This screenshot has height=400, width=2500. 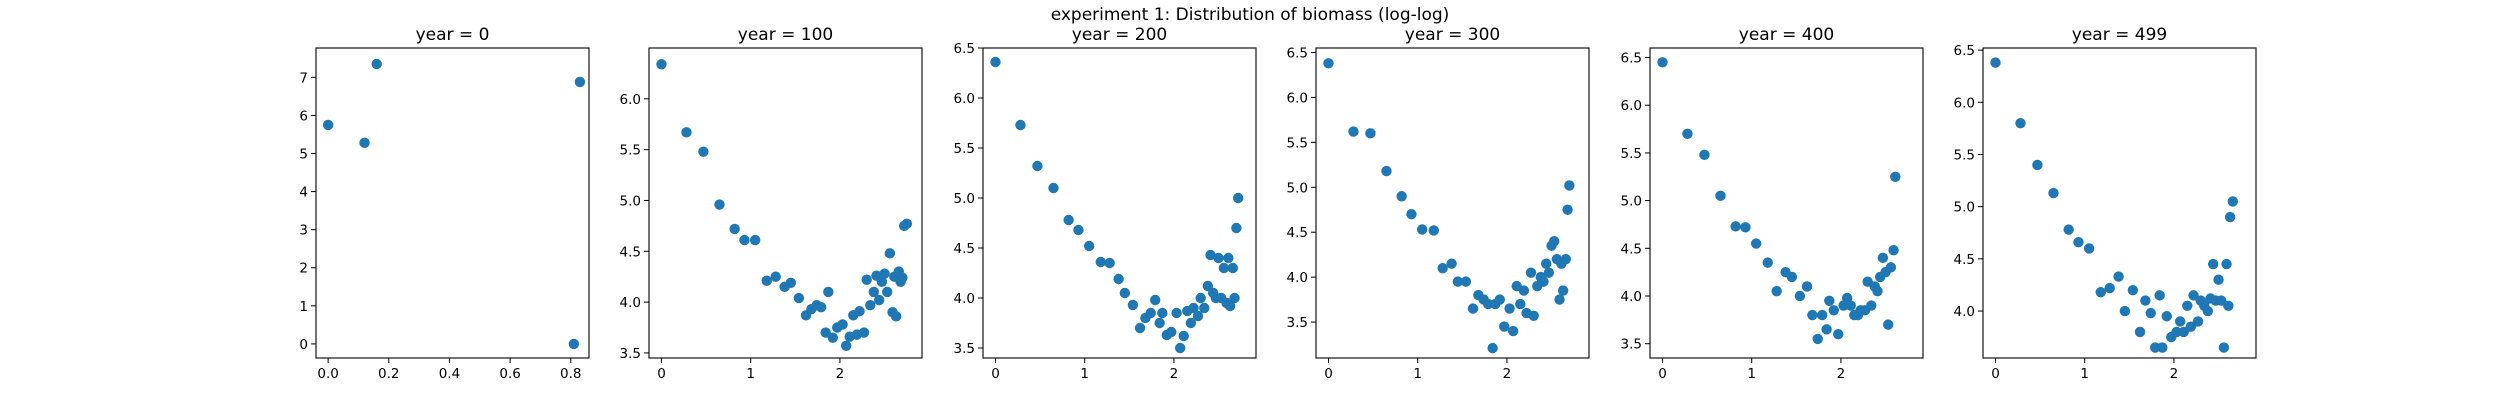 What do you see at coordinates (771, 203) in the screenshot?
I see `panel-1: year = 100 0 1 2 3.5 4.0 4.5 5.0 5.5 6.0` at bounding box center [771, 203].